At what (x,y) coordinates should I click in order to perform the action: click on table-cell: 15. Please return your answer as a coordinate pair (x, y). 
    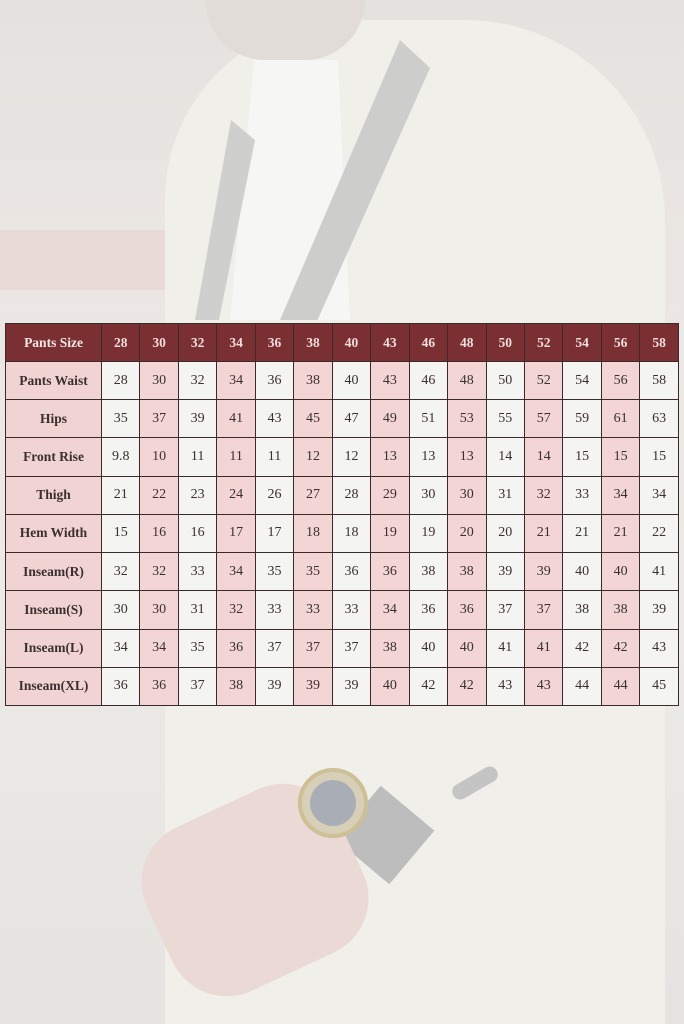
    Looking at the image, I should click on (659, 457).